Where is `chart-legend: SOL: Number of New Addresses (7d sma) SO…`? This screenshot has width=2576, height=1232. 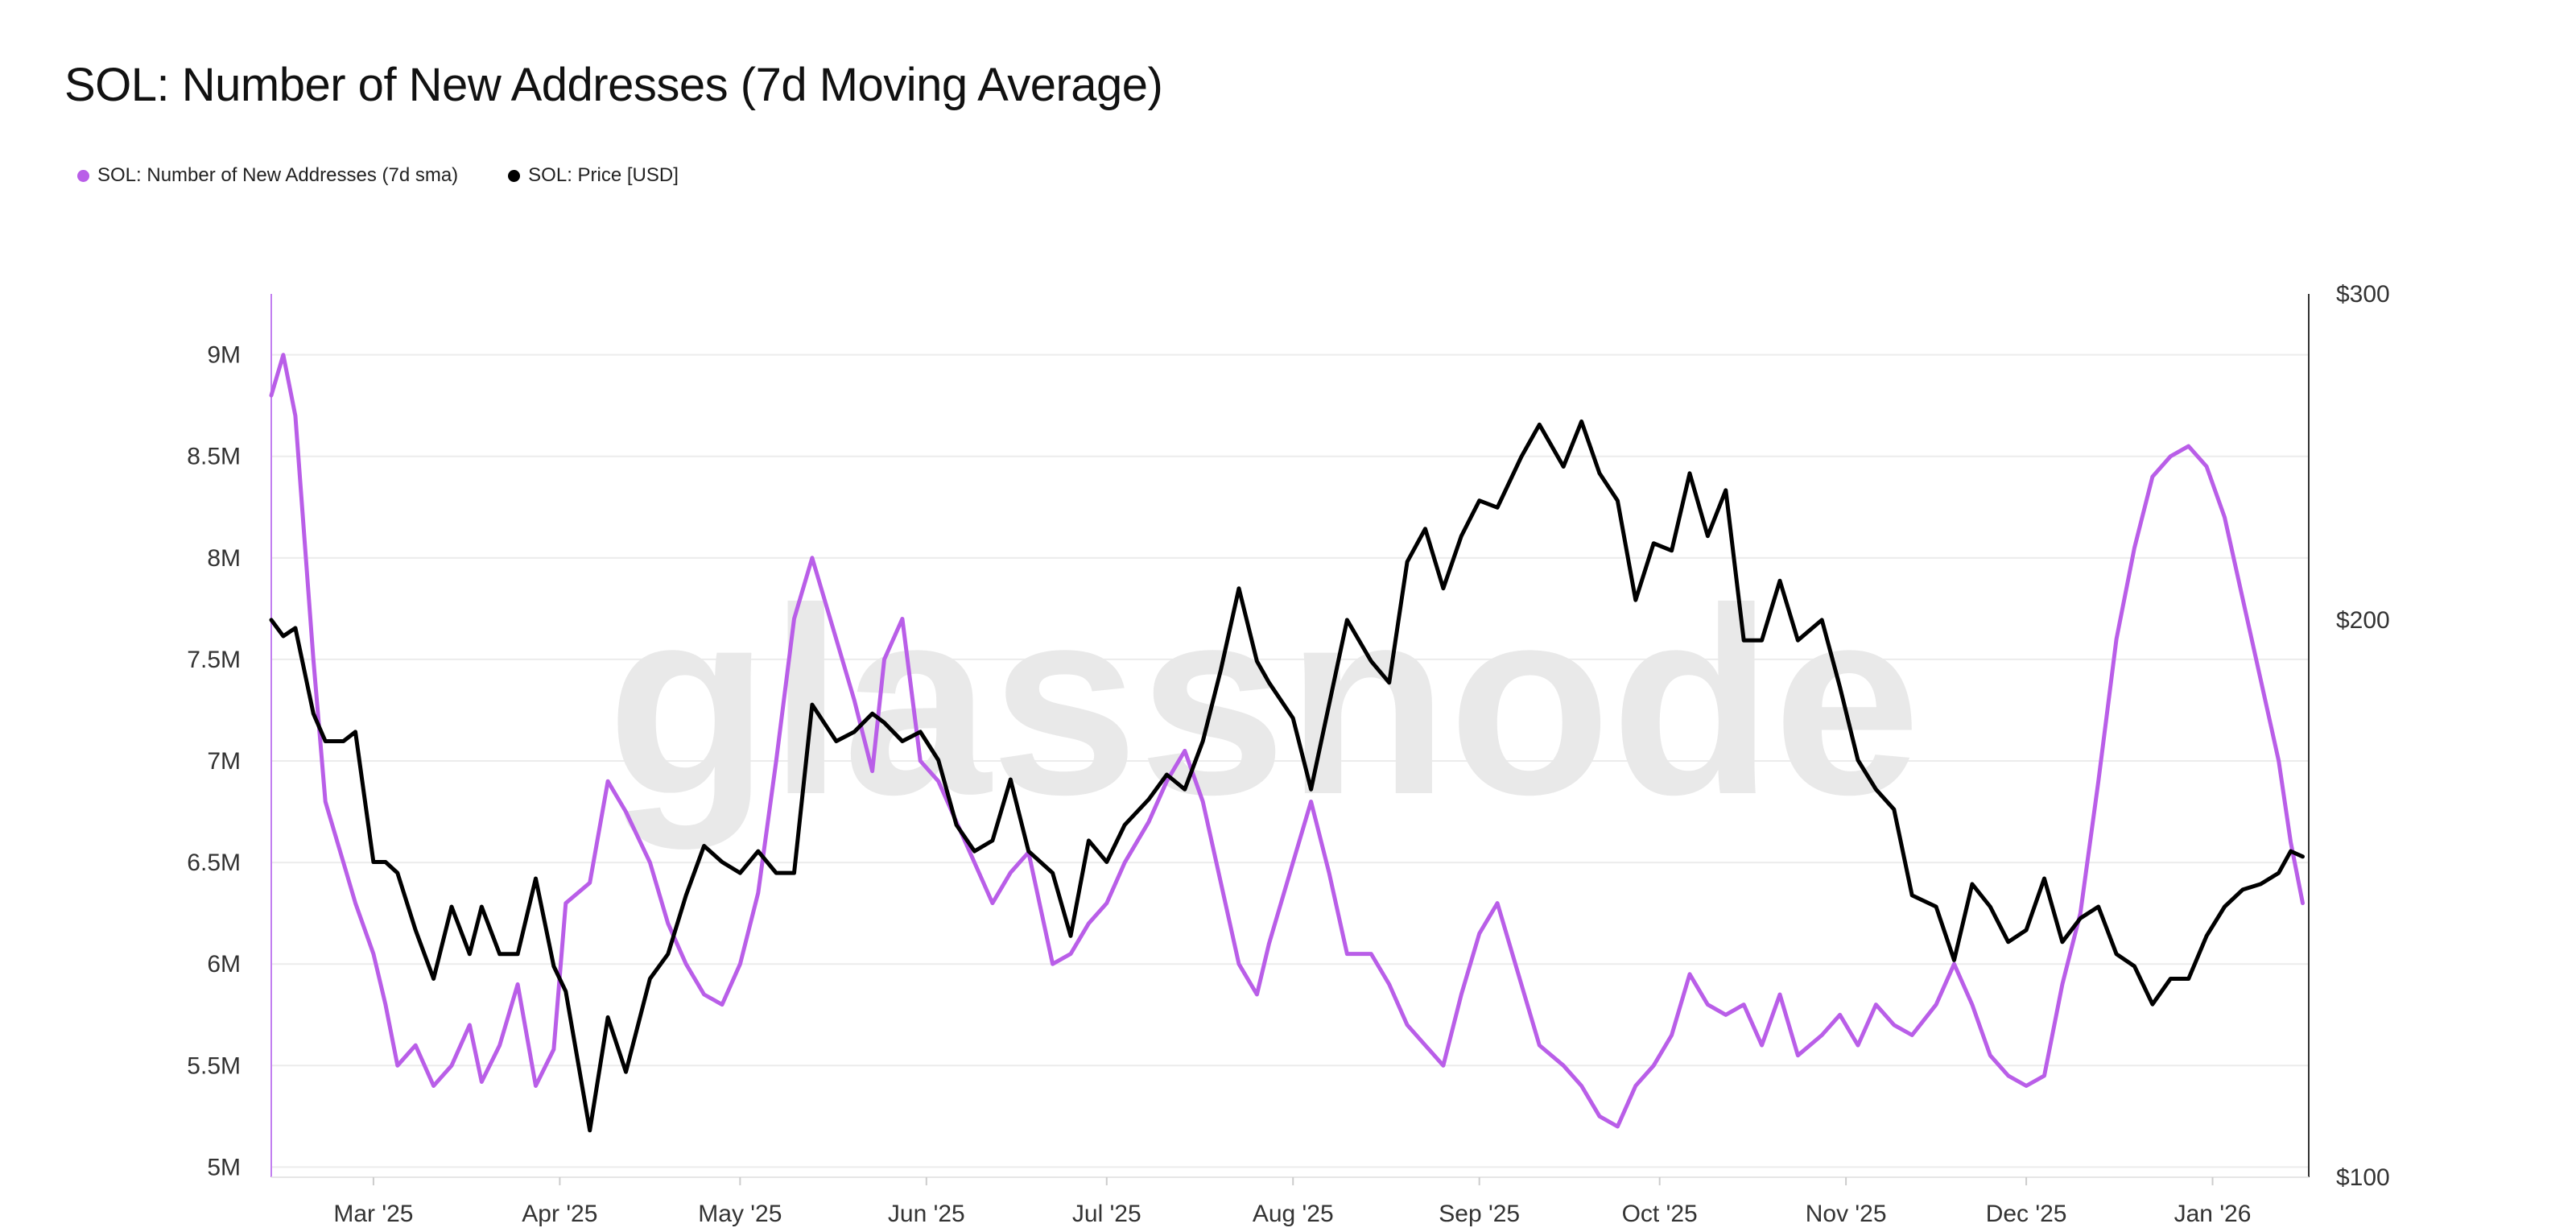
chart-legend: SOL: Number of New Addresses (7d sma) SO… is located at coordinates (403, 175).